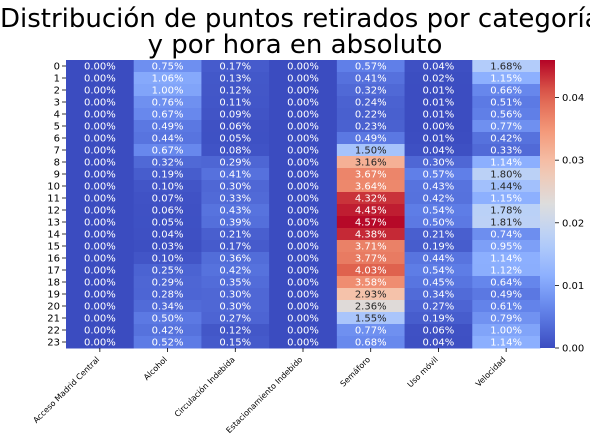 This screenshot has width=590, height=444. I want to click on cell-value-label: 4.32%, so click(371, 199).